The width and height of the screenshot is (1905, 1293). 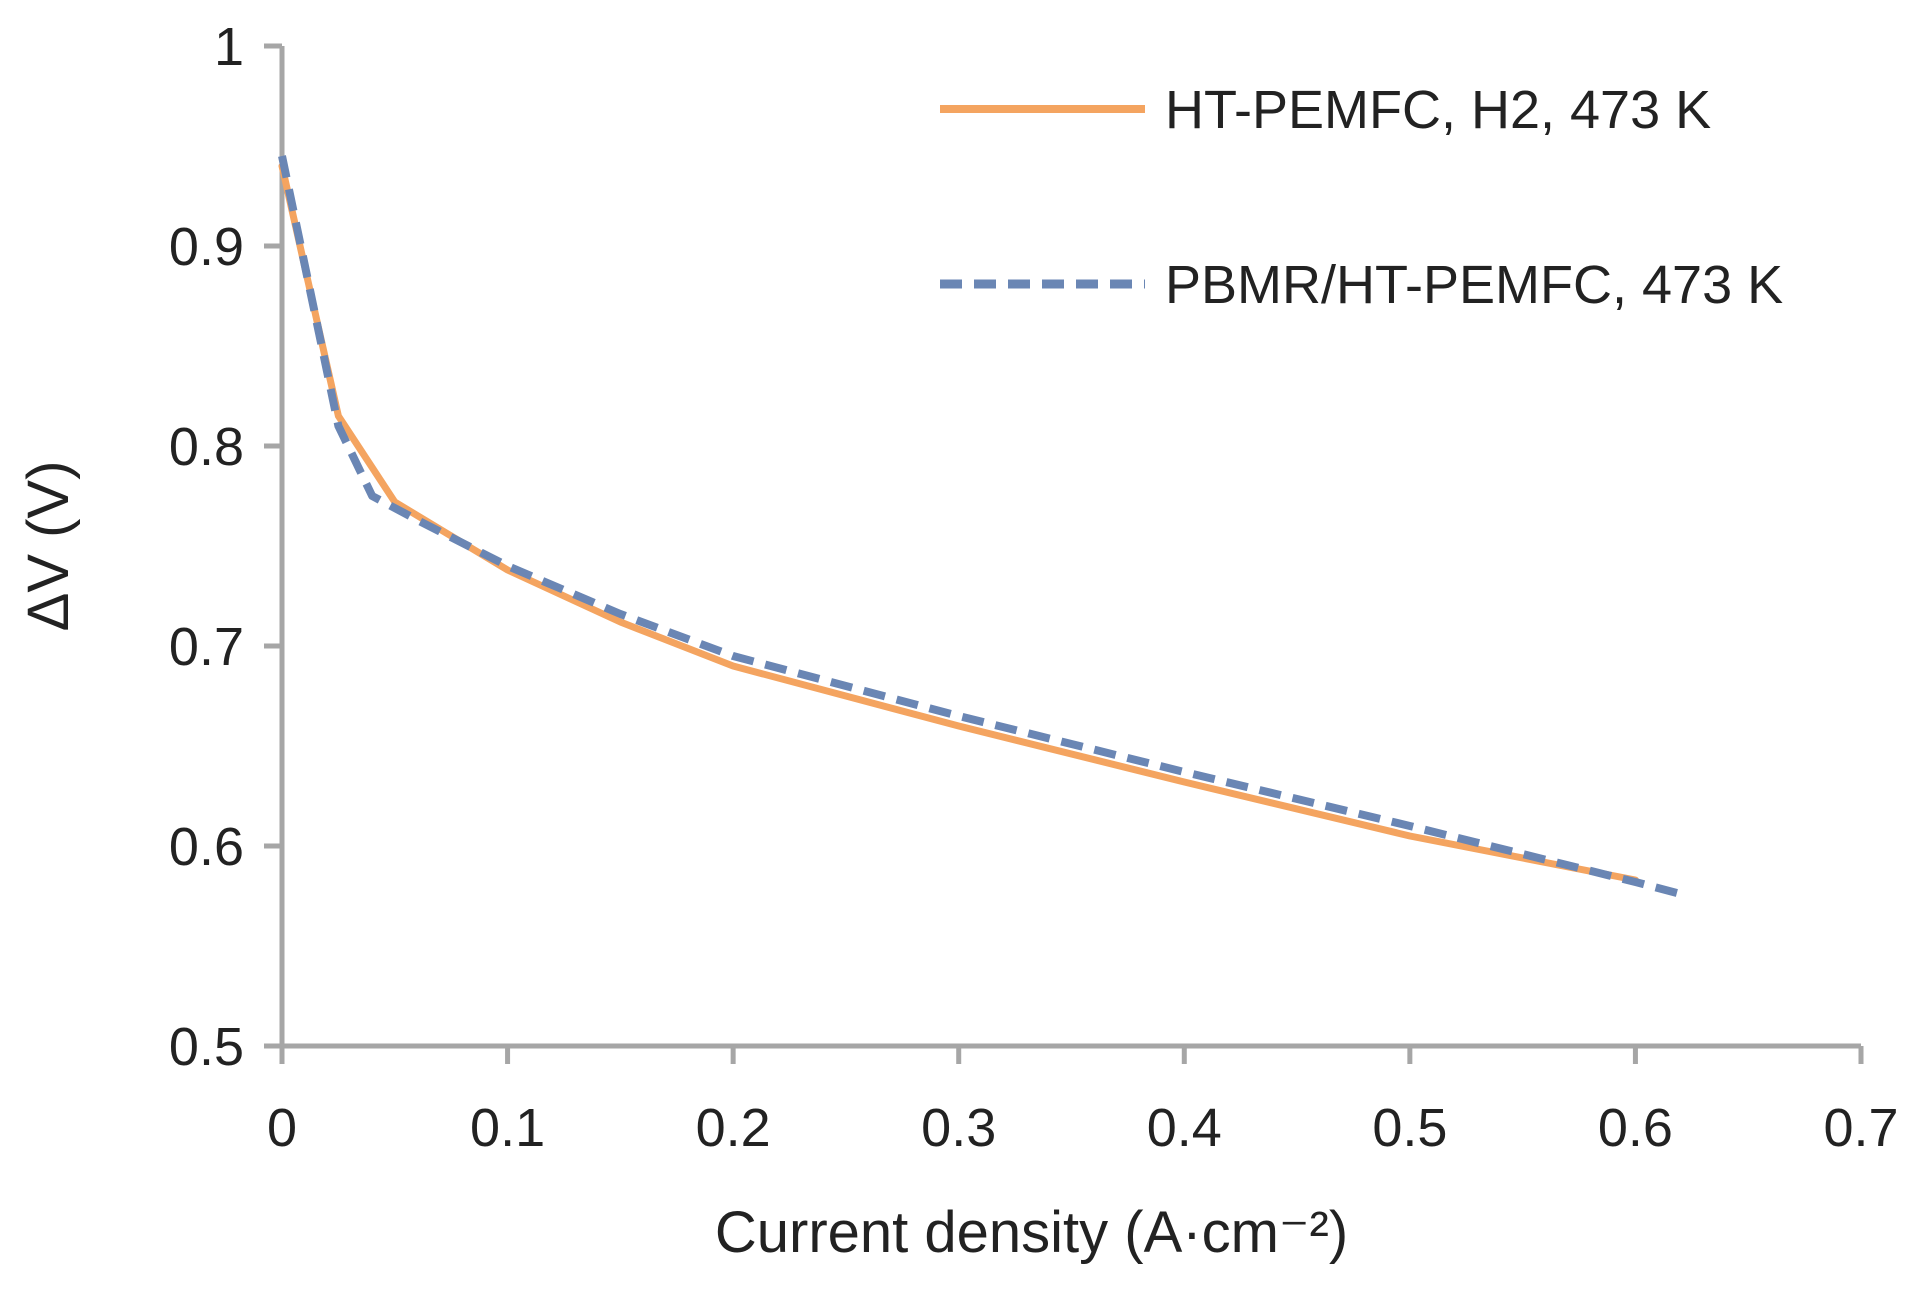 What do you see at coordinates (1361, 197) in the screenshot?
I see `legend: HT-PEMFC, H2, 473 K PBMR/HT-PEMFC, 473 K` at bounding box center [1361, 197].